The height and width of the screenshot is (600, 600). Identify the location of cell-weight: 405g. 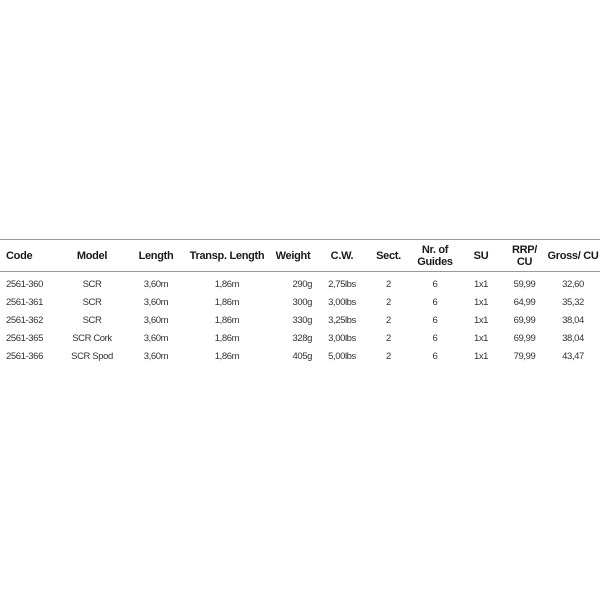
(302, 356).